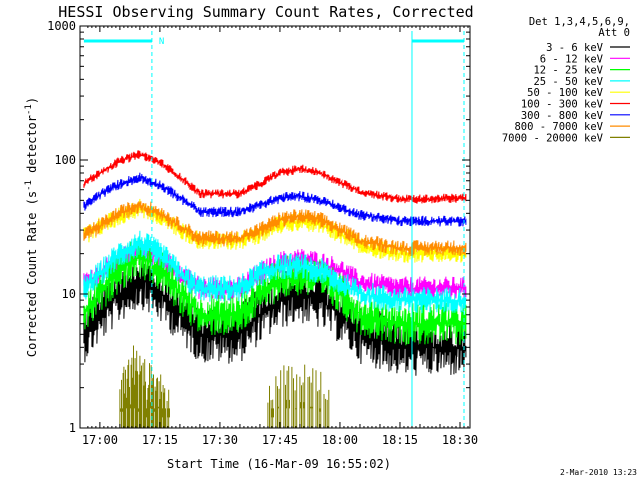  What do you see at coordinates (100, 440) in the screenshot?
I see `x-tick-label: 17:00` at bounding box center [100, 440].